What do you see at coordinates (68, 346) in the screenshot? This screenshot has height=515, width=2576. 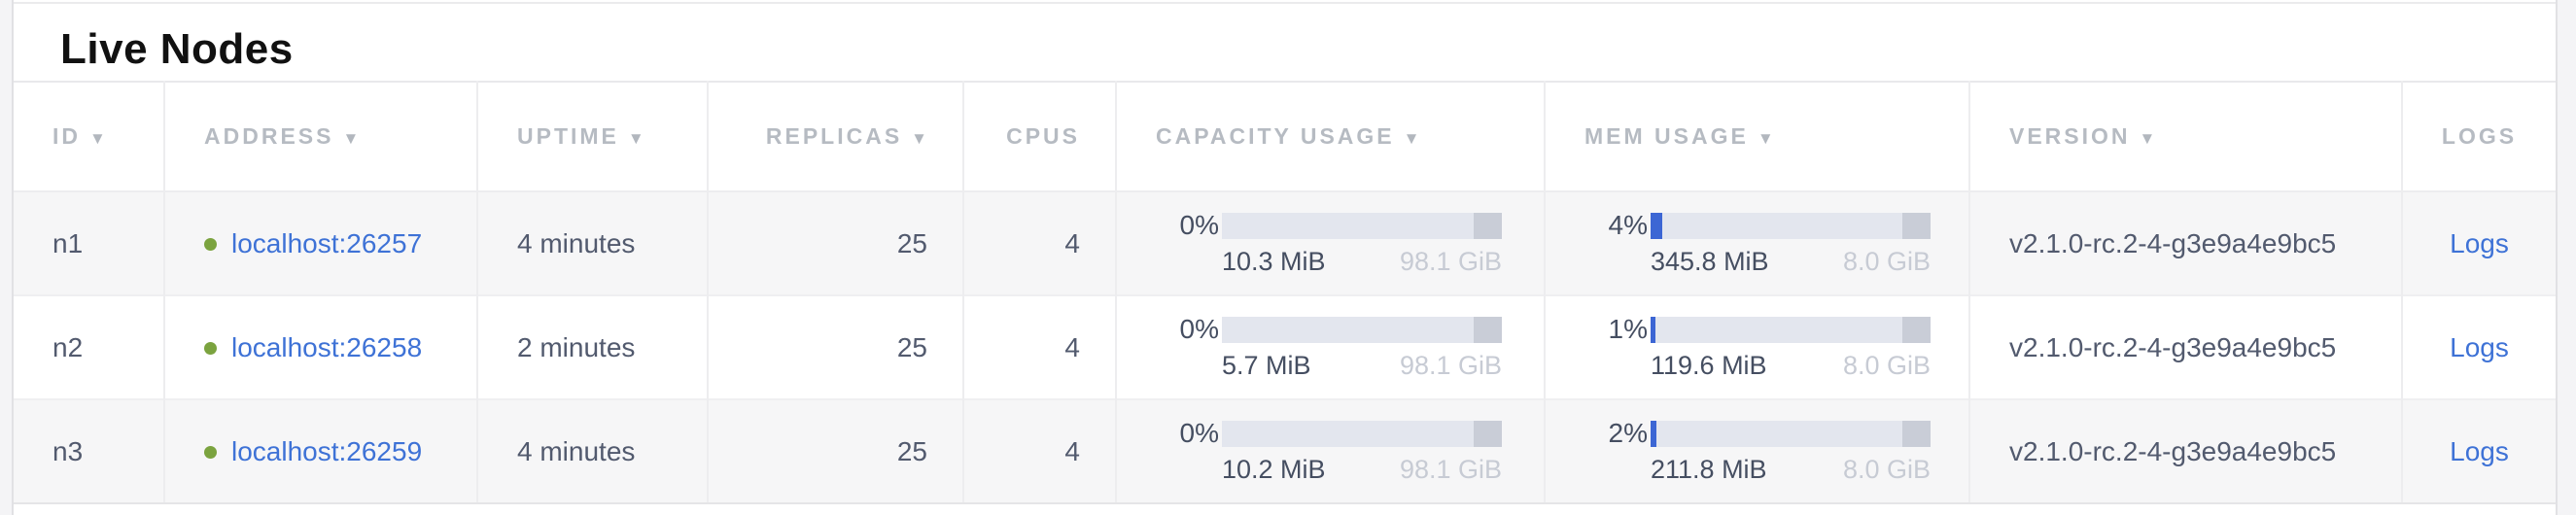 I see `node-id: n2` at bounding box center [68, 346].